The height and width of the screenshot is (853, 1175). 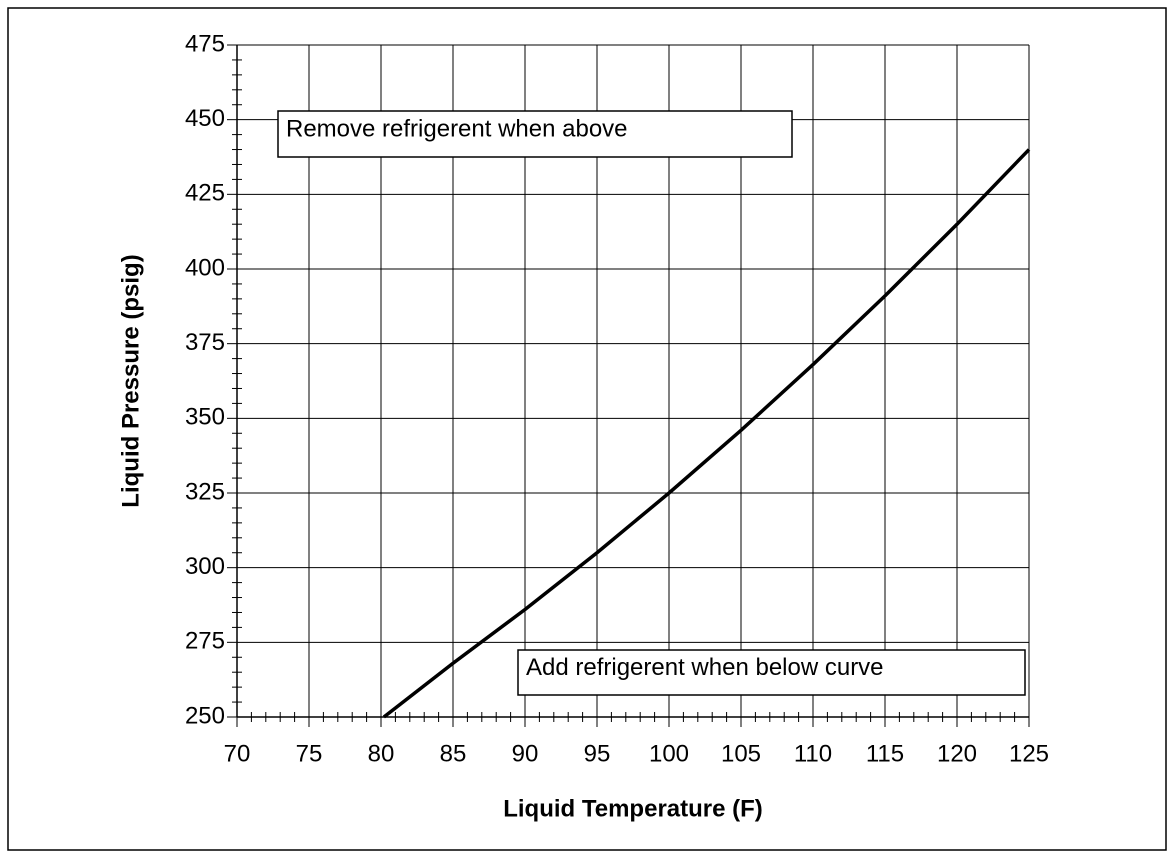 What do you see at coordinates (237, 753) in the screenshot?
I see `x-tick-label: 70` at bounding box center [237, 753].